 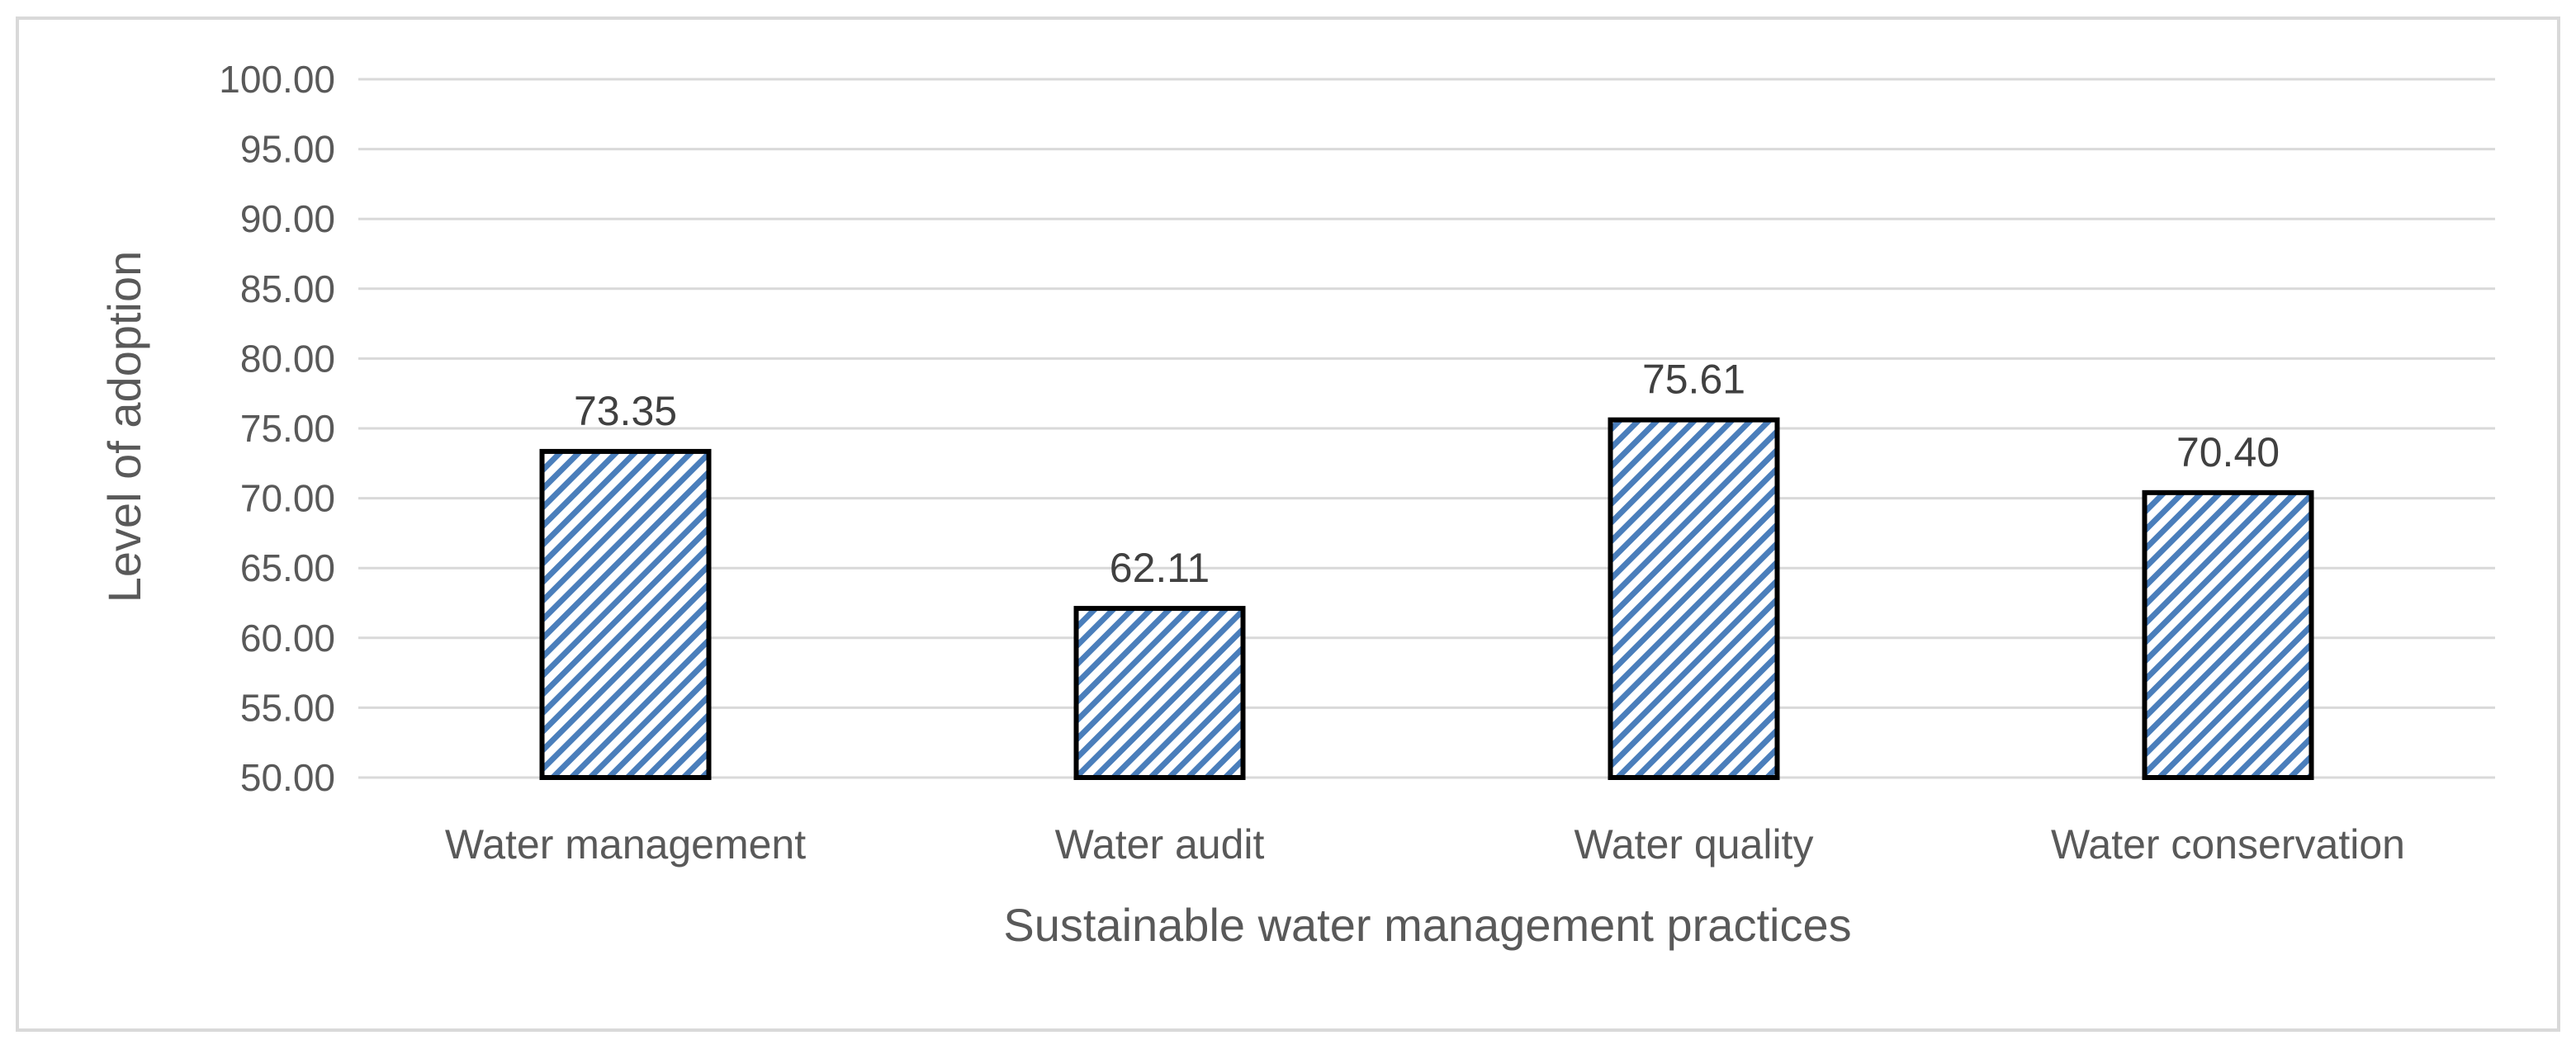 What do you see at coordinates (1427, 474) in the screenshot?
I see `data-labels: 73.35 62.11 75.61 70.40` at bounding box center [1427, 474].